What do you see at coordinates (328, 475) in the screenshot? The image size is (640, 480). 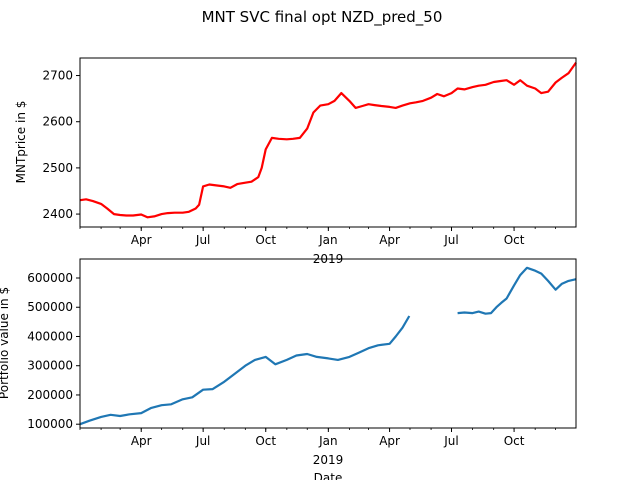 I see `portfolio-x-axis-label: Date` at bounding box center [328, 475].